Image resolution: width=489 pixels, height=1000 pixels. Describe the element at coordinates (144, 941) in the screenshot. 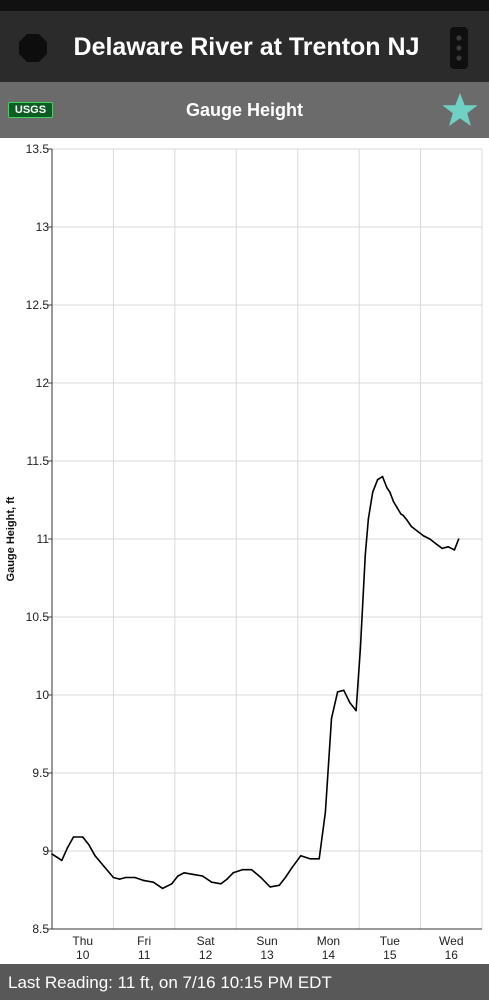

I see `x-tick-day: Fri` at that location.